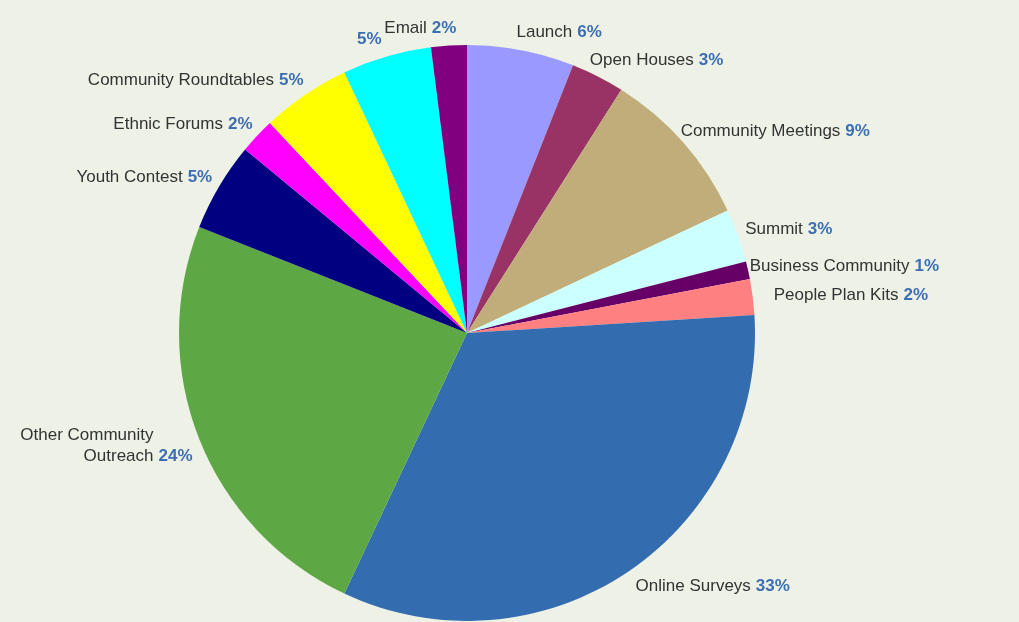 The image size is (1019, 622). What do you see at coordinates (641, 60) in the screenshot?
I see `slice-label: Open Houses` at bounding box center [641, 60].